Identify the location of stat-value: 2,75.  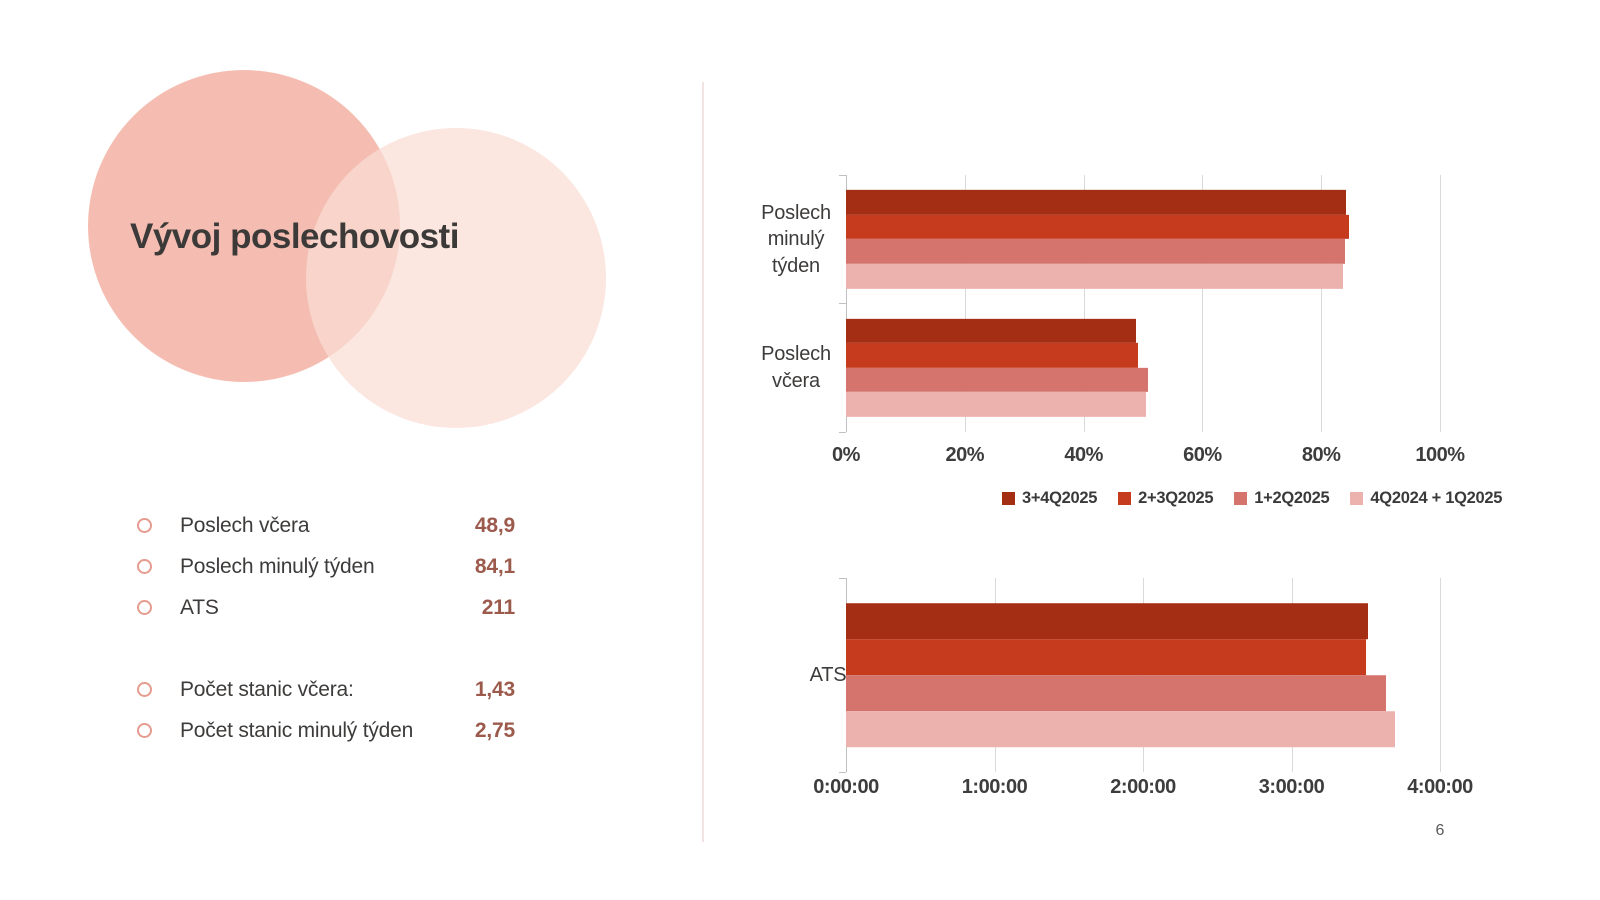
(494, 730).